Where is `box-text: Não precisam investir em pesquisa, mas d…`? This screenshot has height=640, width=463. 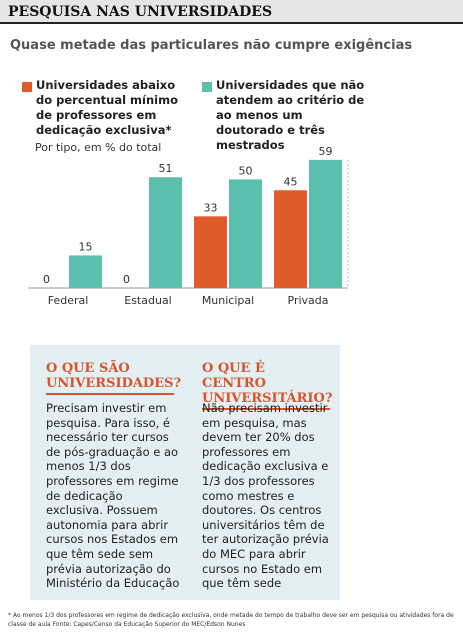 box-text: Não precisam investir em pesquisa, mas d… is located at coordinates (265, 496).